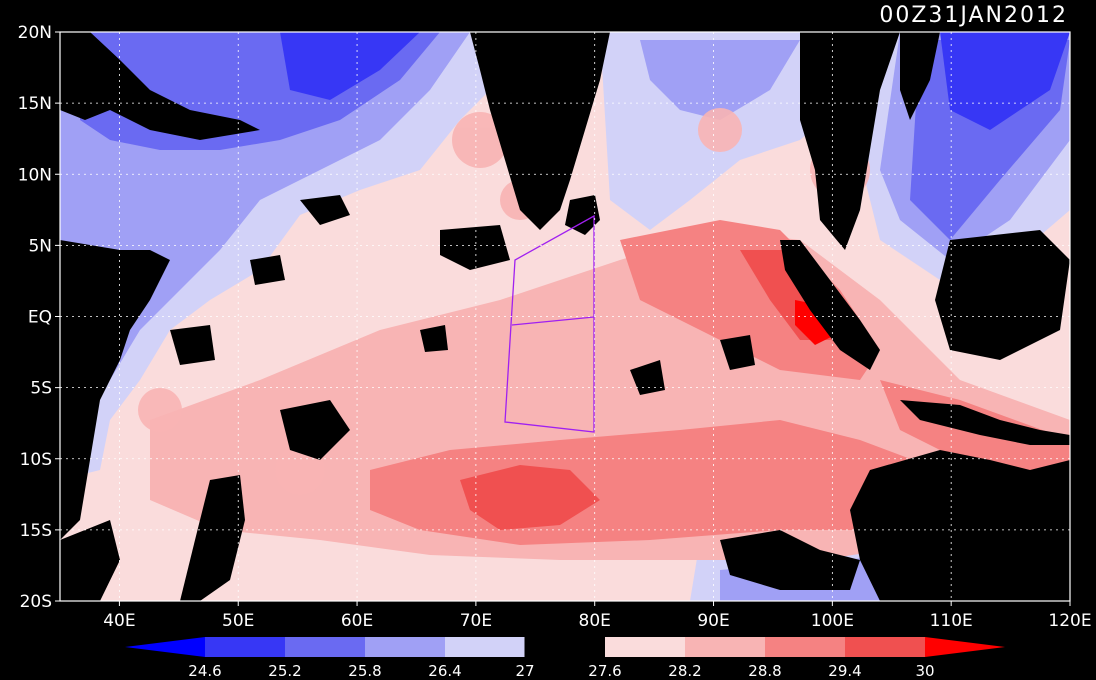  What do you see at coordinates (476, 621) in the screenshot?
I see `lon-label: 70E` at bounding box center [476, 621].